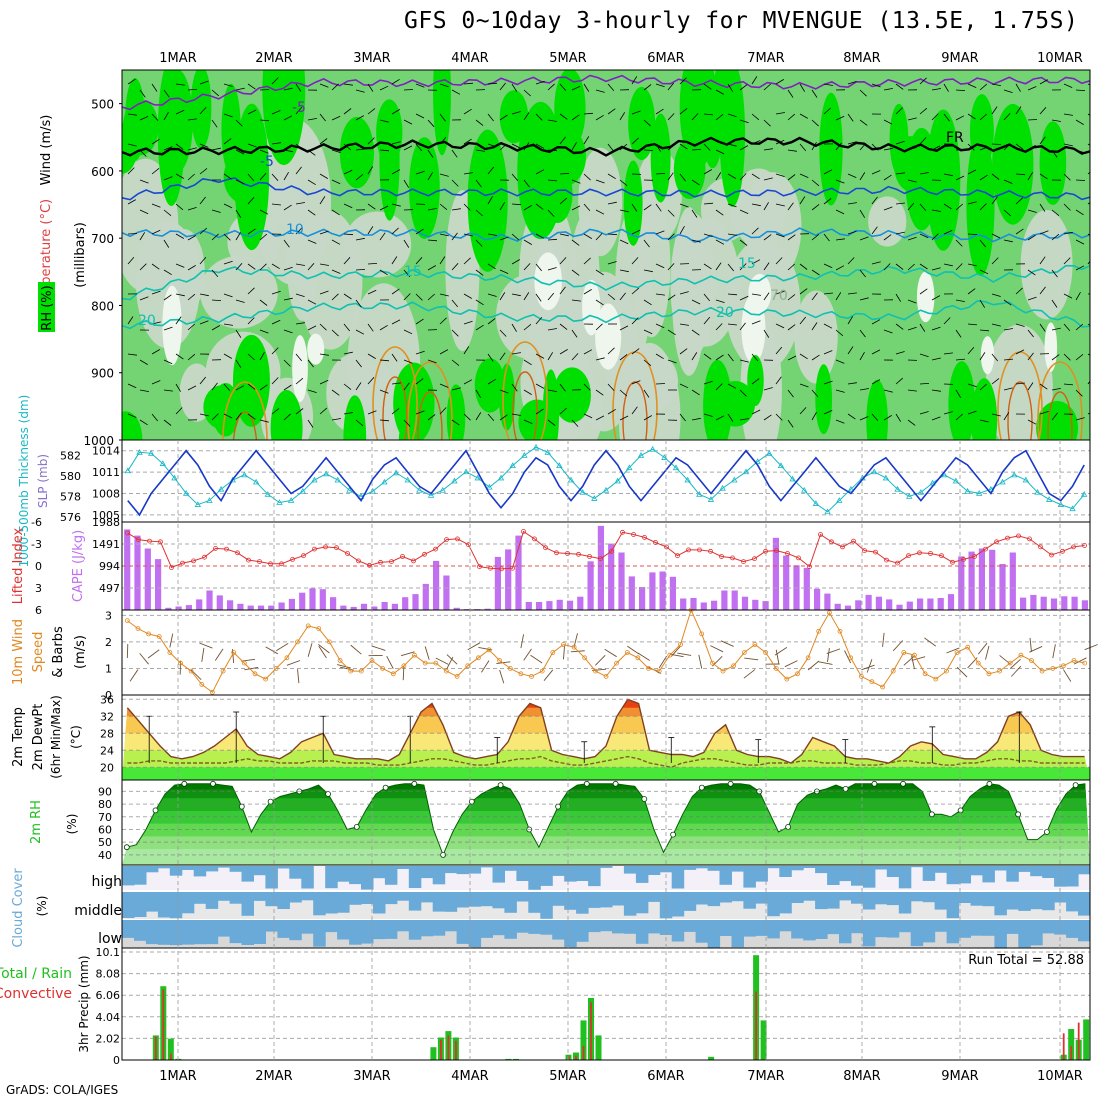  Describe the element at coordinates (456, 1050) in the screenshot. I see `precip-conv-bar` at that location.